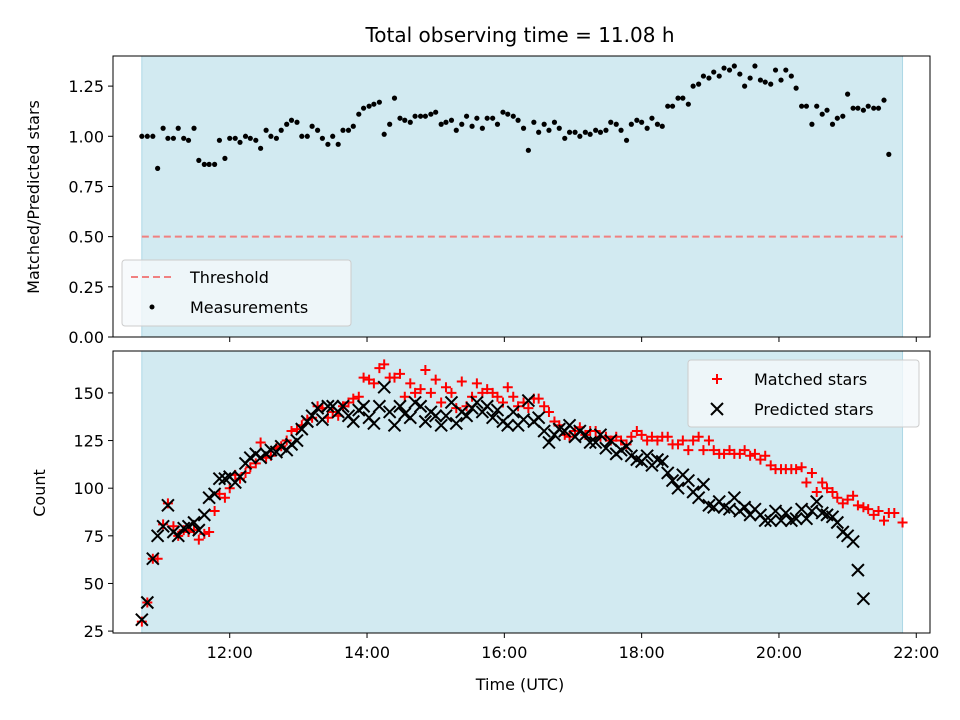 The width and height of the screenshot is (960, 720). I want to click on y-tick-label: 25, so click(94, 631).